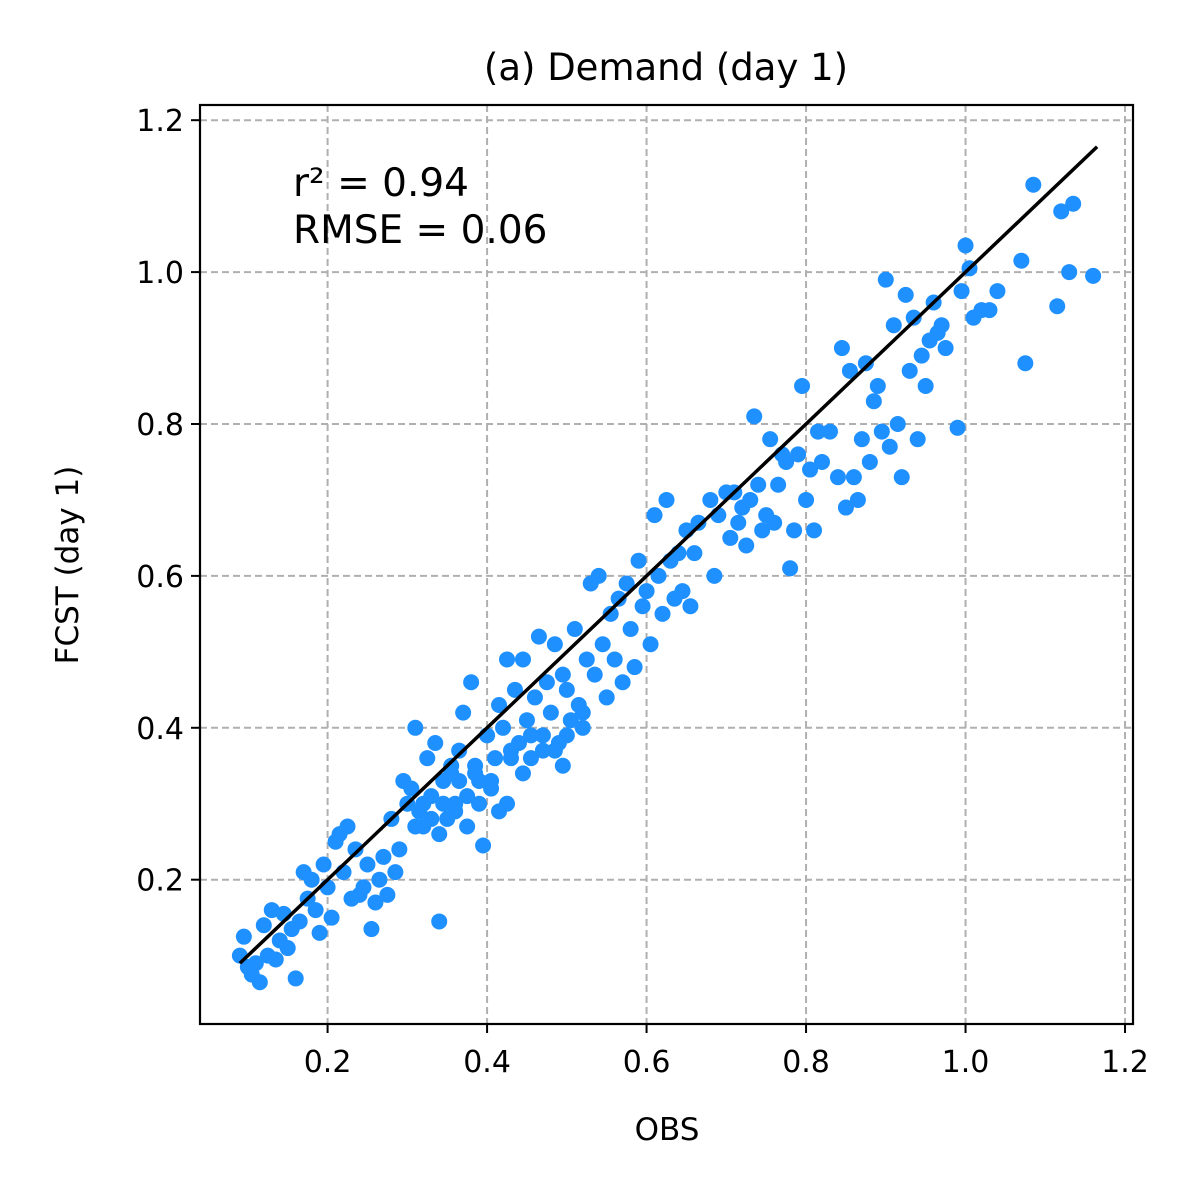 This screenshot has height=1200, width=1200. I want to click on chart-title: (a) Demand (day 1), so click(666, 67).